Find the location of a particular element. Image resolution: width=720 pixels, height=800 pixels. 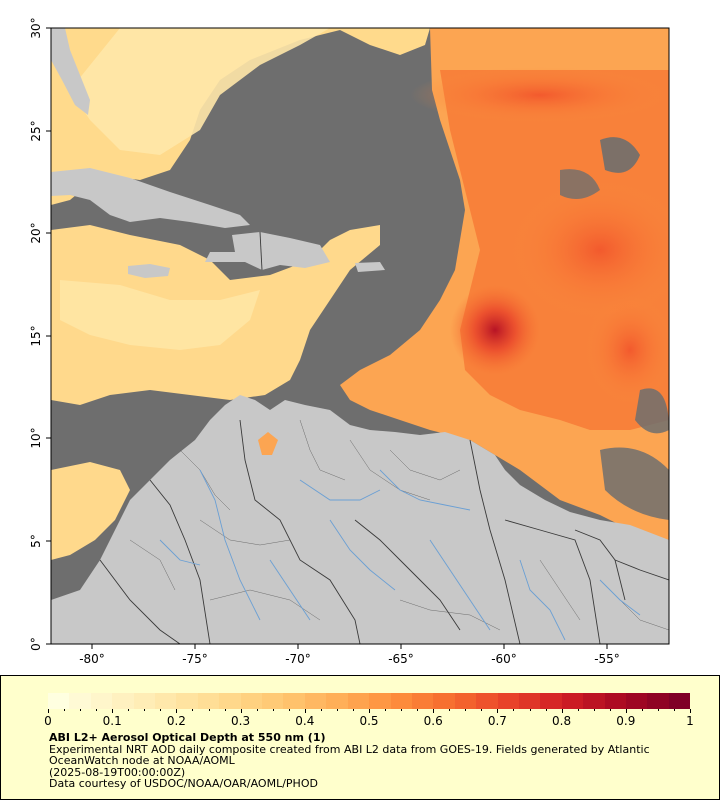

hispaniola-land is located at coordinates (267, 251).